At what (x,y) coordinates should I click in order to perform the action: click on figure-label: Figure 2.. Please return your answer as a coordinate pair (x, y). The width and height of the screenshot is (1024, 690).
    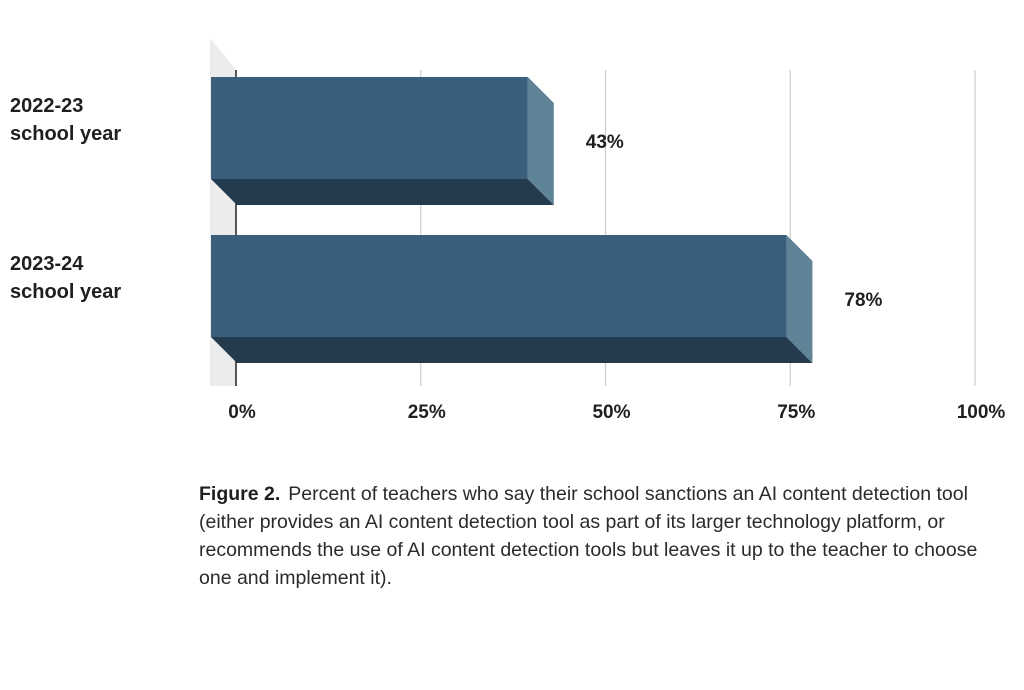
    Looking at the image, I should click on (240, 494).